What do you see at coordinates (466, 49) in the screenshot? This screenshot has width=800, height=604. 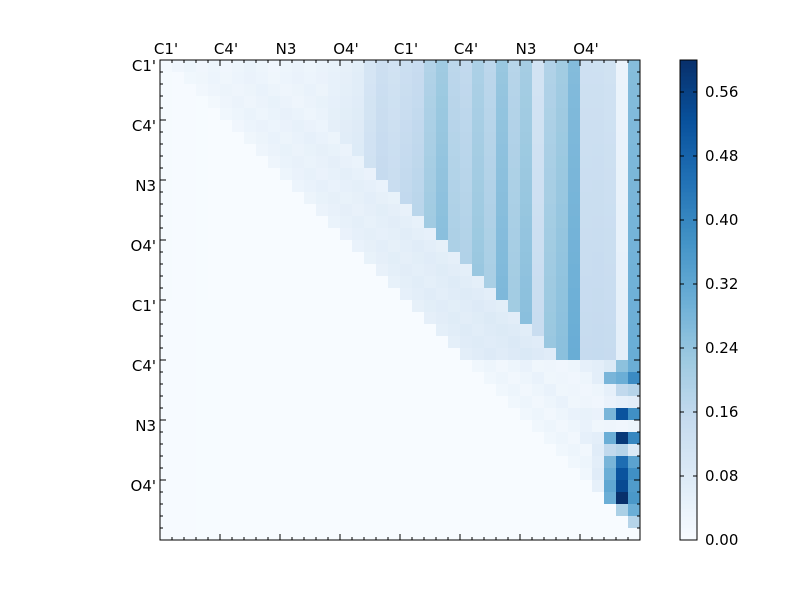 I see `x-tick-label: C4'` at bounding box center [466, 49].